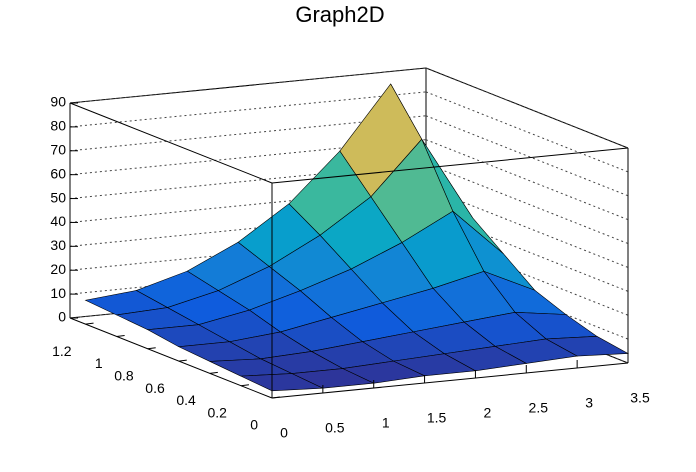 The image size is (696, 472). Describe the element at coordinates (339, 14) in the screenshot. I see `chart-title: Graph2D` at that location.